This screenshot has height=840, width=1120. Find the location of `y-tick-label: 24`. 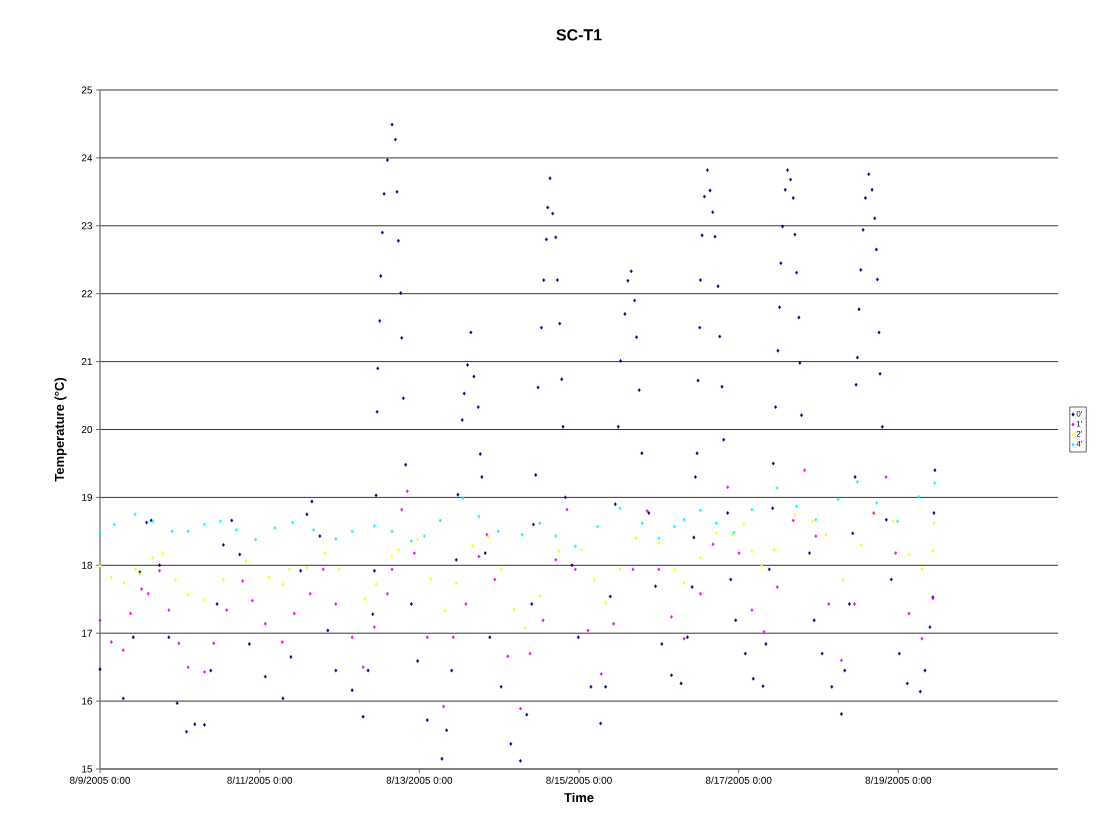

y-tick-label: 24 is located at coordinates (87, 158).